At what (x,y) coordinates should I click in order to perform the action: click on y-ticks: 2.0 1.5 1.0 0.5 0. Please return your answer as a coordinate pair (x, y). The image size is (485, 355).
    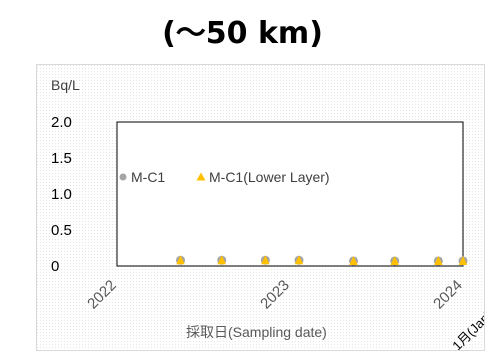
    Looking at the image, I should click on (61, 194).